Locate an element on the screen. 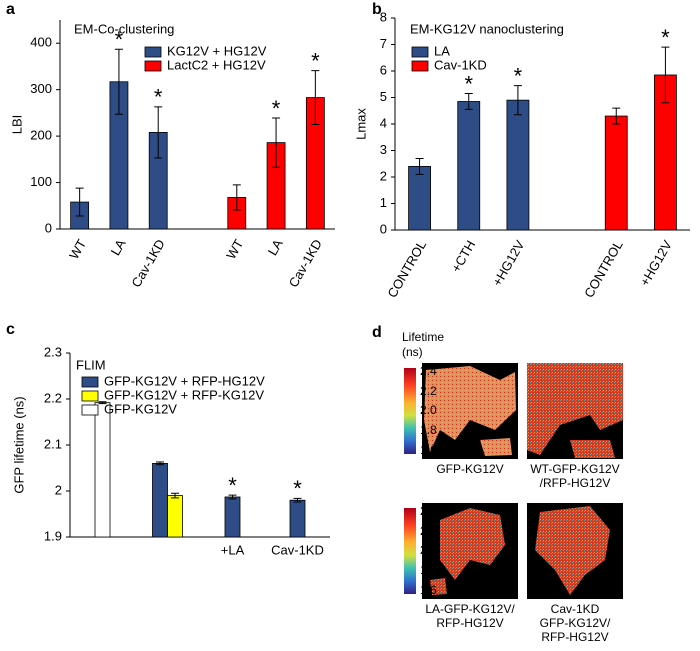 The image size is (700, 651). y-tick-label: 0 is located at coordinates (383, 228).